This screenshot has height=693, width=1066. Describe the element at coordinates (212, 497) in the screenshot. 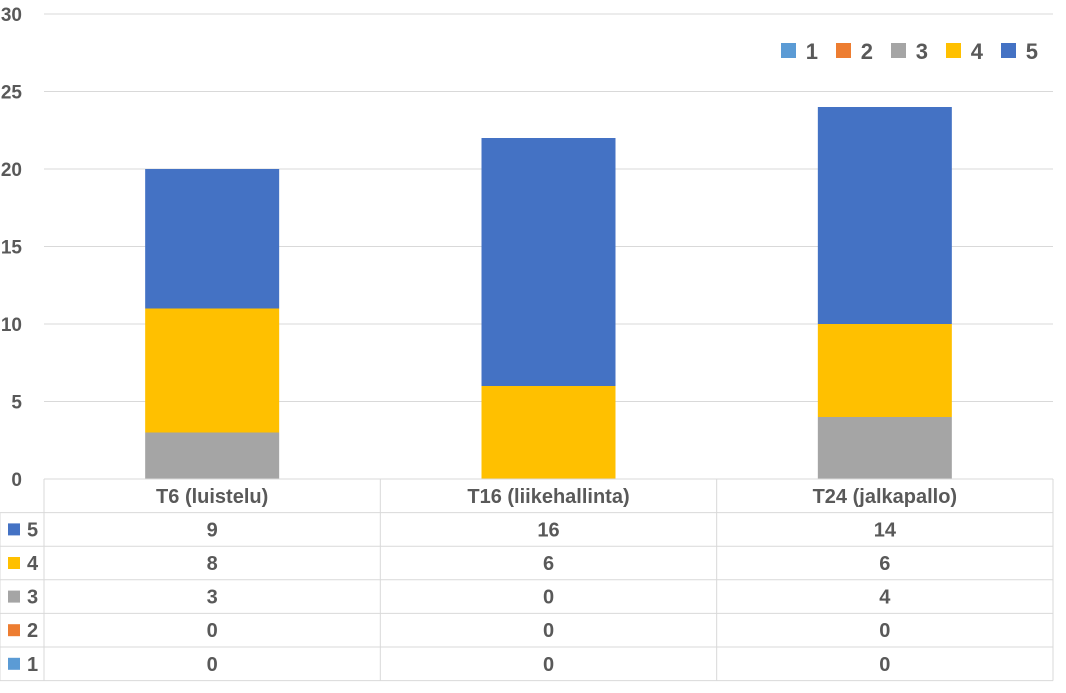

I see `category-label: T6 (luistelu)` at that location.